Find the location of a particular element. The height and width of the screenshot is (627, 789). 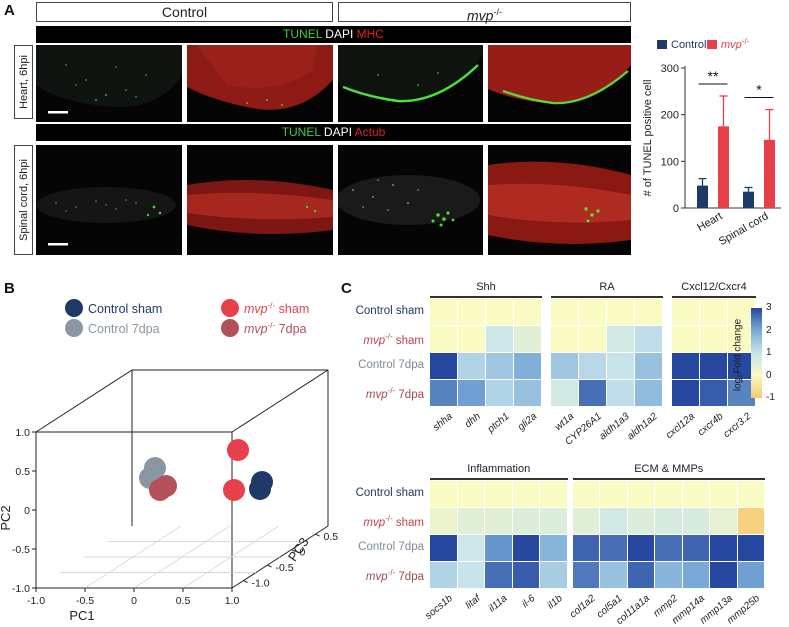

cube-edge is located at coordinates (84, 401).